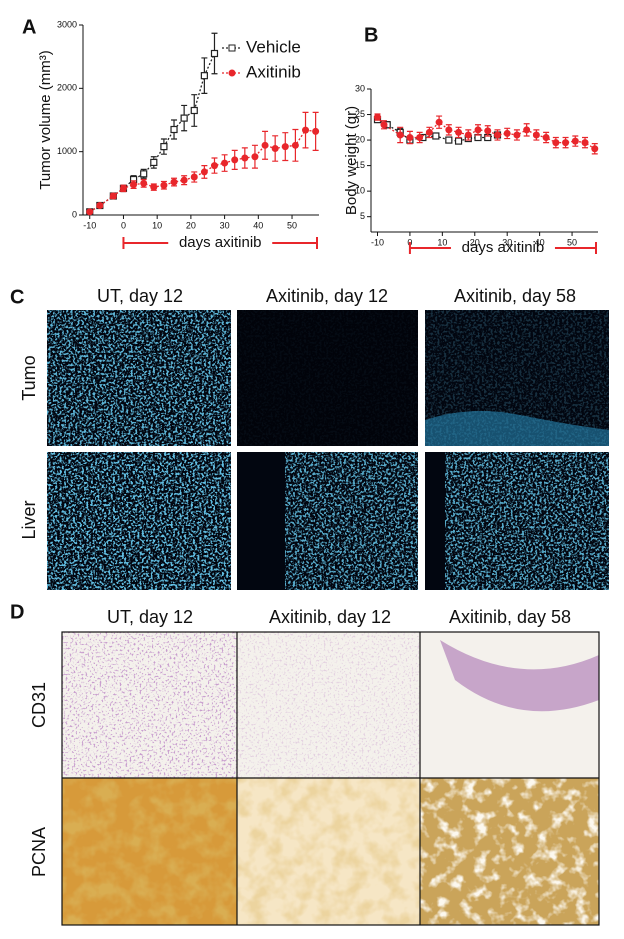  I want to click on y-tick-label: 10, so click(360, 191).